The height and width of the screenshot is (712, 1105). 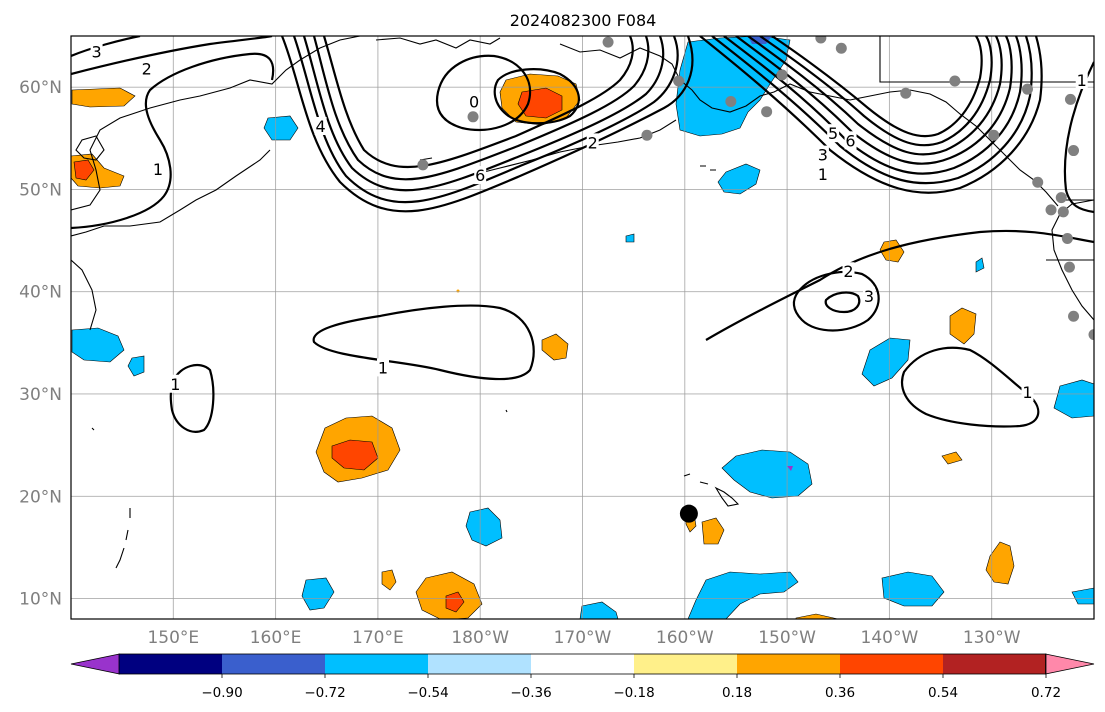 I want to click on latitude-tick-label: 50°N, so click(x=40, y=190).